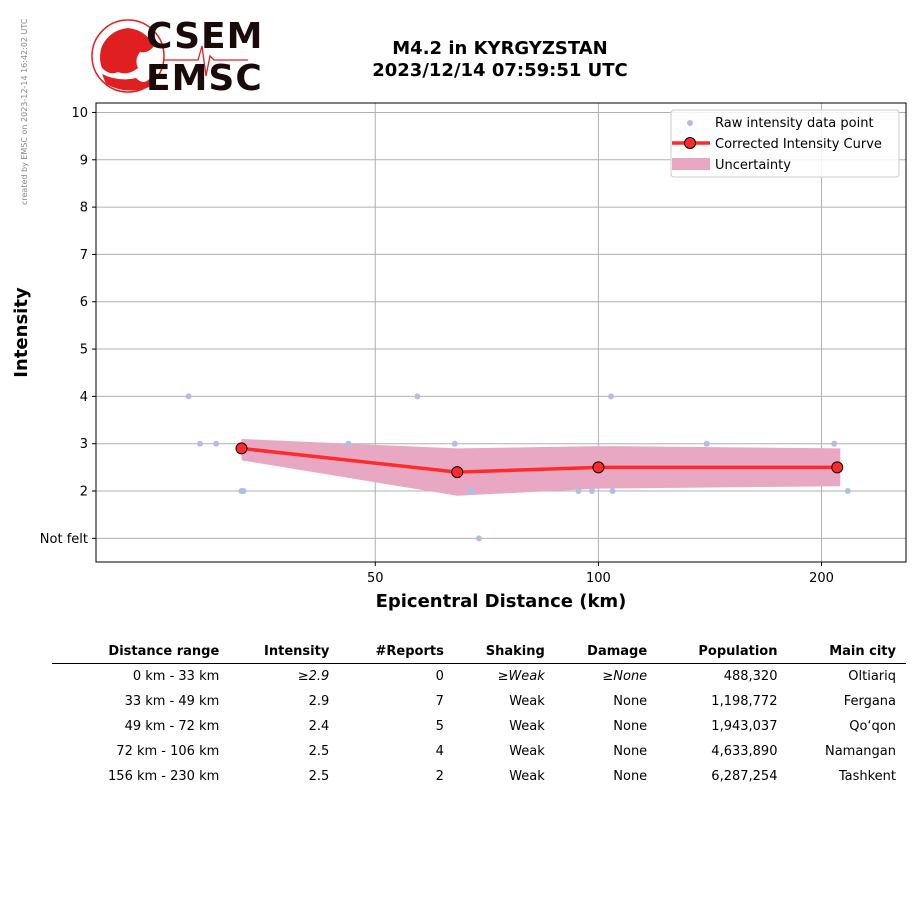 The image size is (915, 905). Describe the element at coordinates (500, 70) in the screenshot. I see `title-line-2: 2023/12/14 07:59:51 UTC` at that location.